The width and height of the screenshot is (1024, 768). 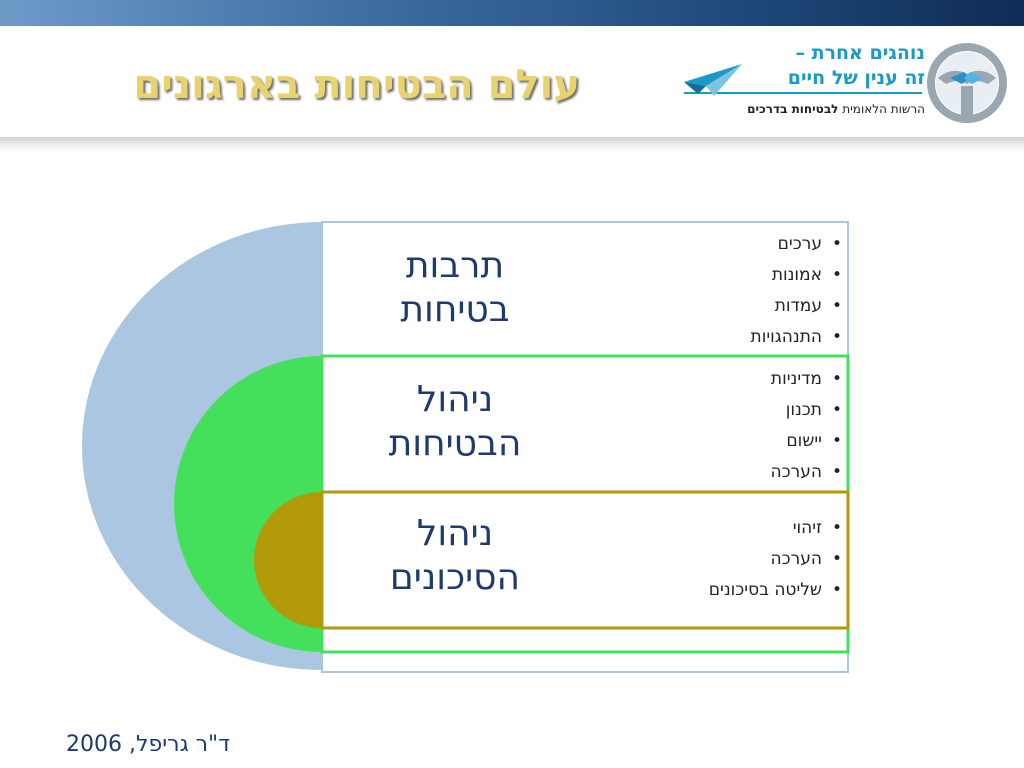 What do you see at coordinates (860, 53) in the screenshot?
I see `logo-slogan-line1: נוהגים אחרת –` at bounding box center [860, 53].